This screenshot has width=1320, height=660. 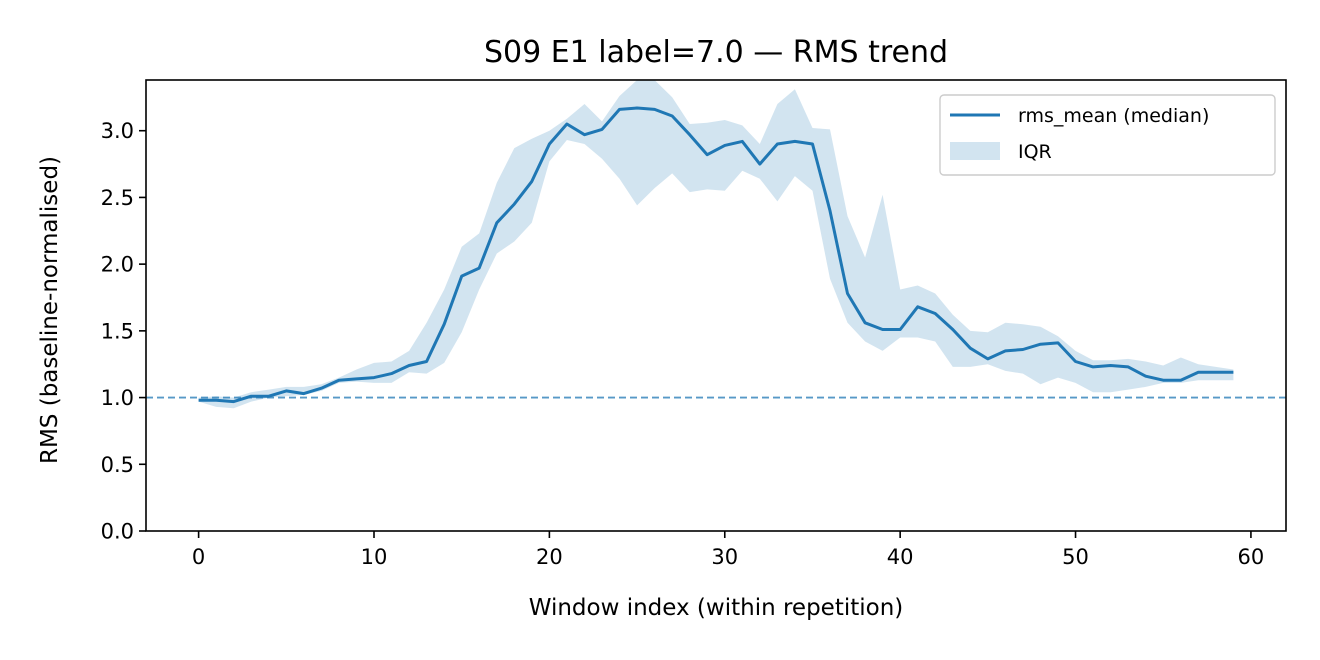 What do you see at coordinates (716, 52) in the screenshot?
I see `chart-title: S09 E1 label=7.0 — RMS trend` at bounding box center [716, 52].